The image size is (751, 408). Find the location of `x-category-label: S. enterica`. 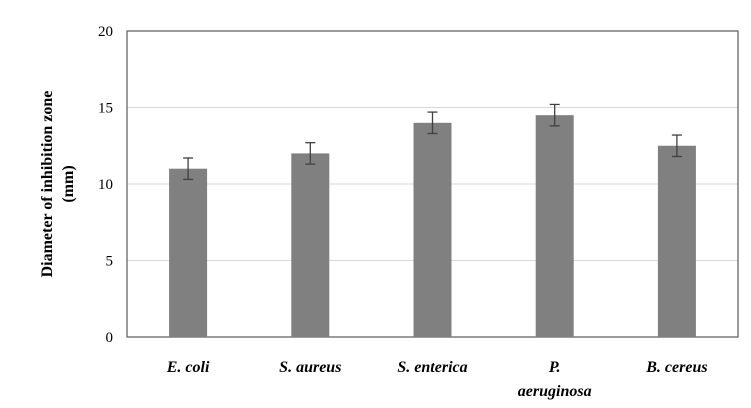

x-category-label: S. enterica is located at coordinates (432, 367).